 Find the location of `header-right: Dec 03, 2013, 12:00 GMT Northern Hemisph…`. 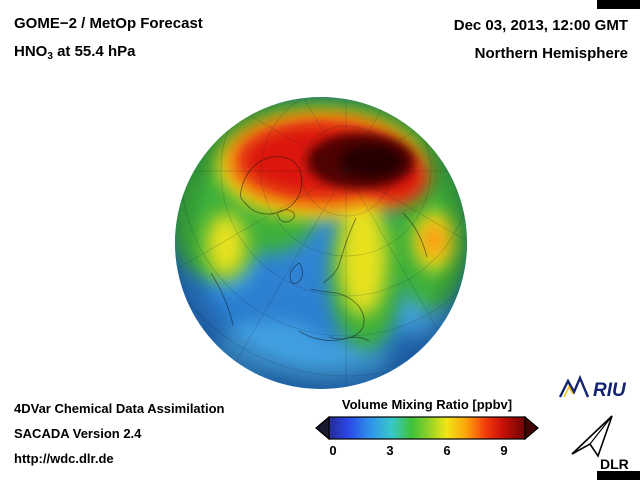

header-right: Dec 03, 2013, 12:00 GMT Northern Hemisph… is located at coordinates (541, 40).